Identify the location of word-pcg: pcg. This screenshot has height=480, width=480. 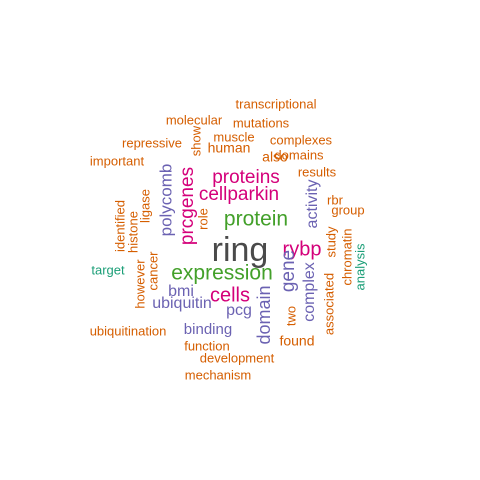
(239, 310).